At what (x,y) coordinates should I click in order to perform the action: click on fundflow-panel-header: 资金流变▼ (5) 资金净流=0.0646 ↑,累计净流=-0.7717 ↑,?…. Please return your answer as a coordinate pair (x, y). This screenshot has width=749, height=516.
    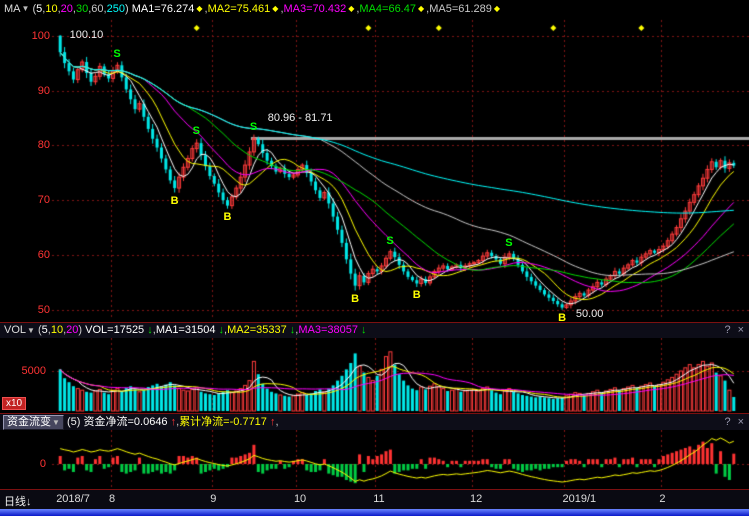
    Looking at the image, I should click on (374, 422).